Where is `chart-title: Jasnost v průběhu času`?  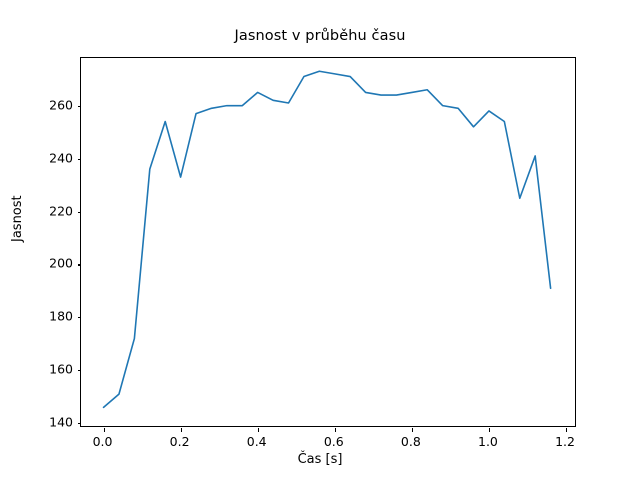 chart-title: Jasnost v průběhu času is located at coordinates (320, 36).